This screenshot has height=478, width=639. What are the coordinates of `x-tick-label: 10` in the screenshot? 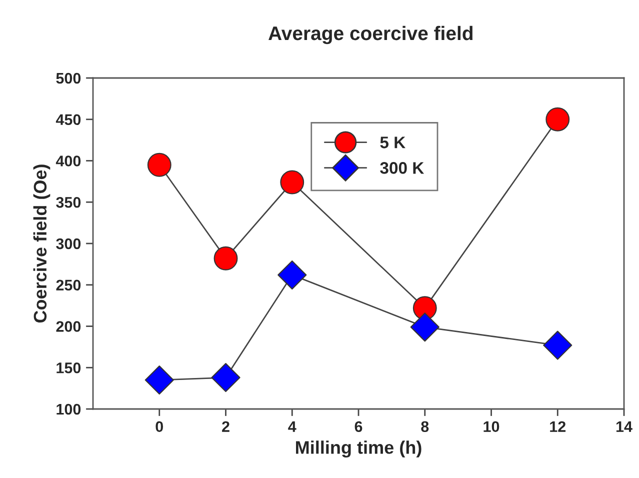 It's located at (492, 426).